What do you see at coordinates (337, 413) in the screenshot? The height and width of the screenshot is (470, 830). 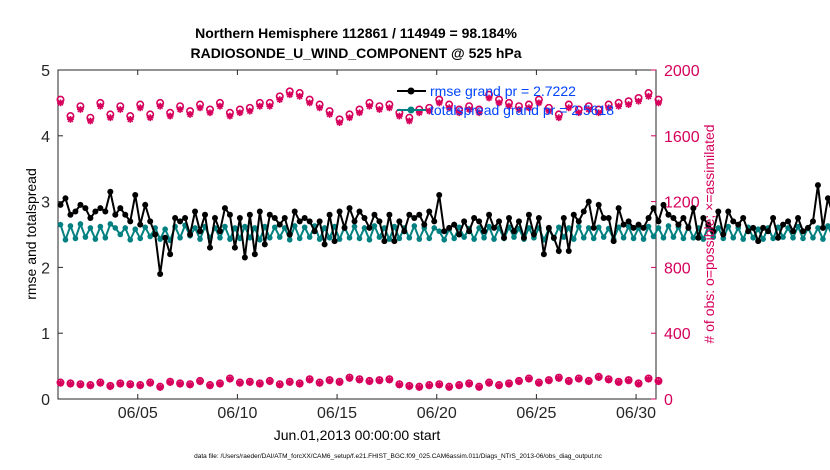 I see `x-tick-label: 06/15` at bounding box center [337, 413].